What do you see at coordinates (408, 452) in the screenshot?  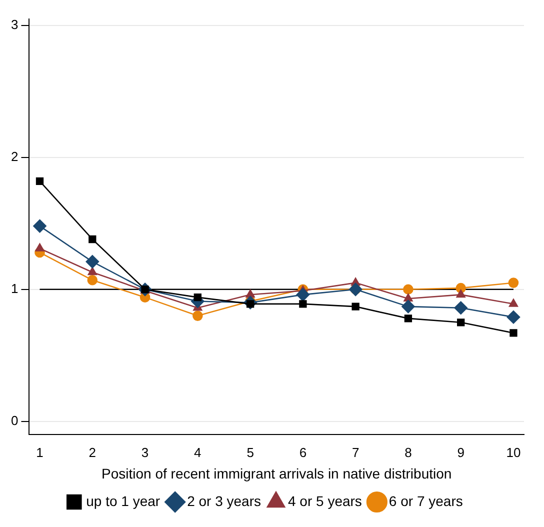 I see `x-tick-label: 8` at bounding box center [408, 452].